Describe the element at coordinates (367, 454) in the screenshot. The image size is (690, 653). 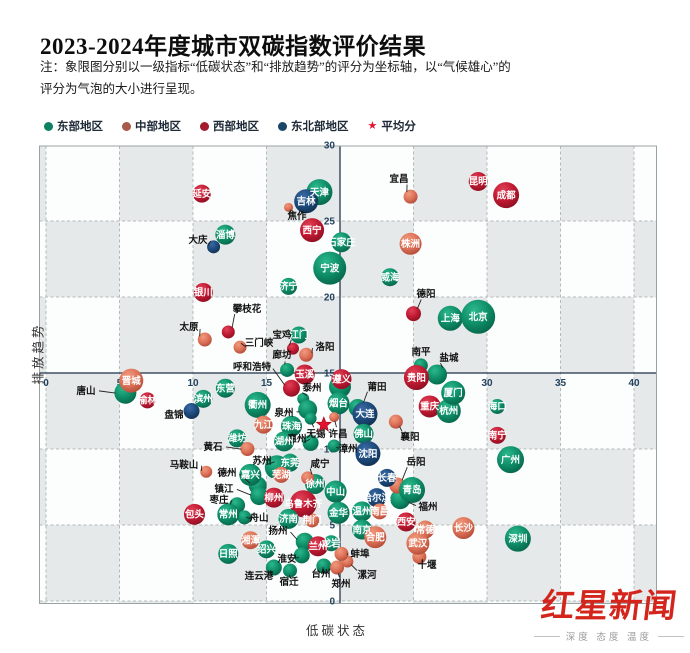
I see `city-label-inside: 沈阳` at that location.